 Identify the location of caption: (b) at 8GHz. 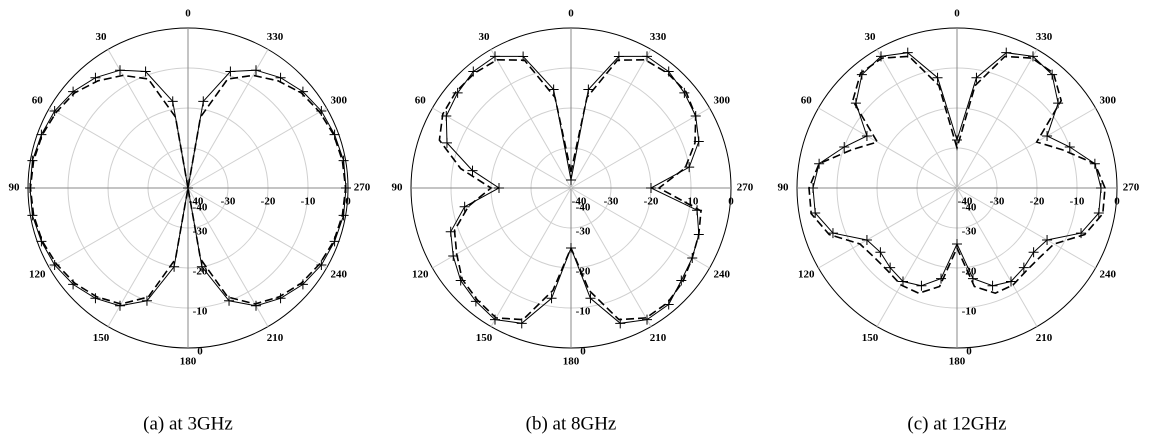
(571, 423).